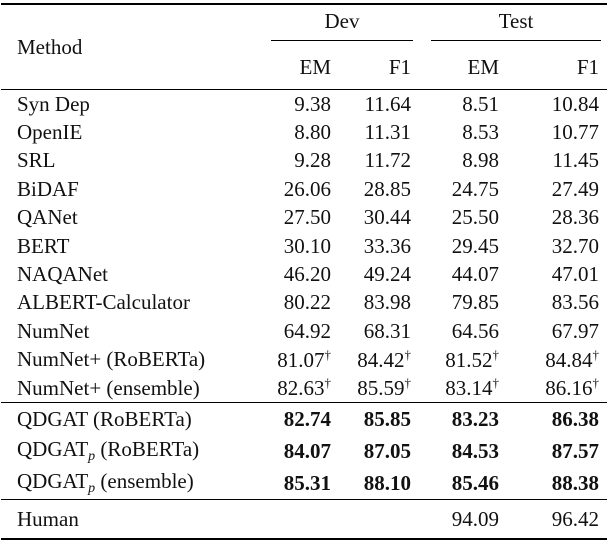 The height and width of the screenshot is (553, 608). Describe the element at coordinates (575, 217) in the screenshot. I see `value-cell: 28.36` at that location.